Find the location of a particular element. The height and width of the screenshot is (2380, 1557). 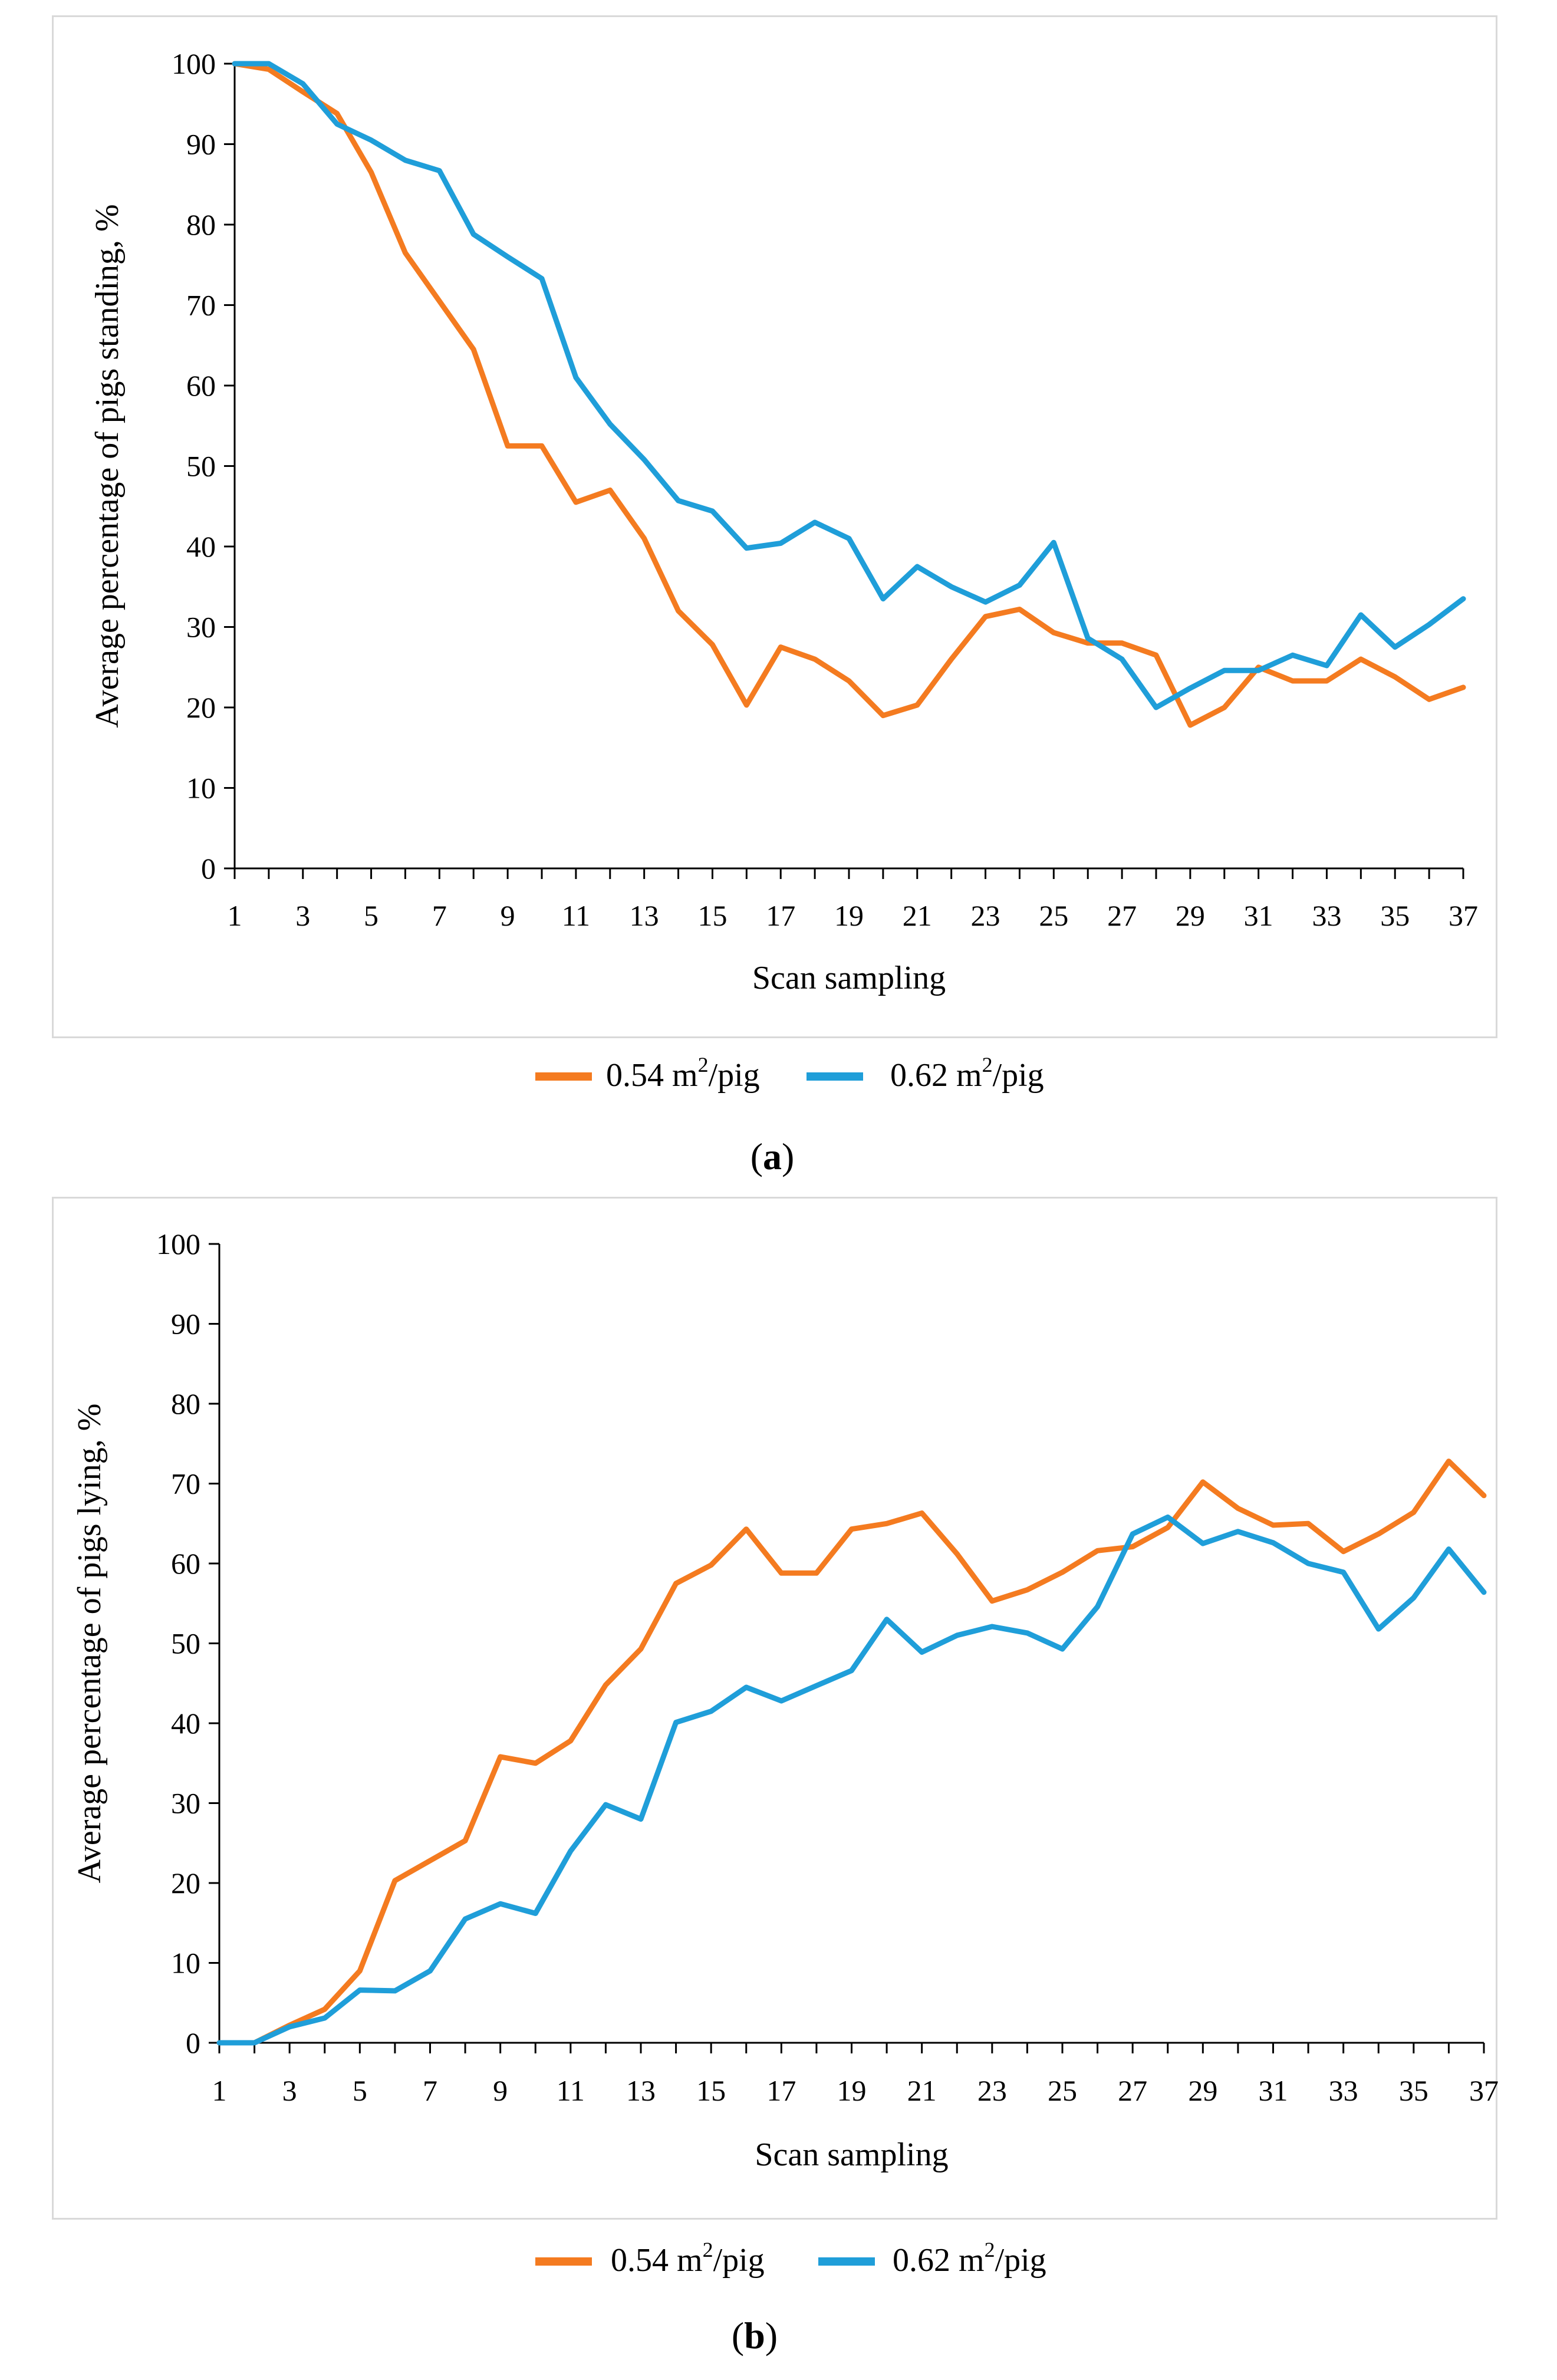

y-axis-title: Average percentage of pigs lying, % is located at coordinates (89, 1644).